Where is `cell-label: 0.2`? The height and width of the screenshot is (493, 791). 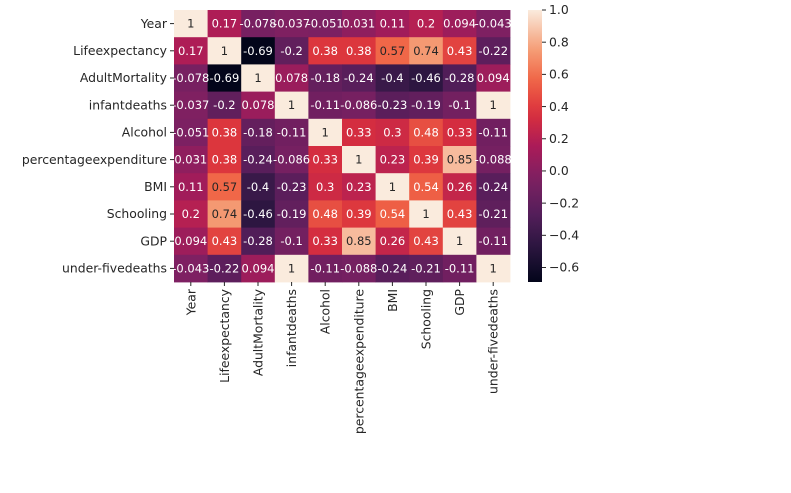
cell-label: 0.2 is located at coordinates (426, 24).